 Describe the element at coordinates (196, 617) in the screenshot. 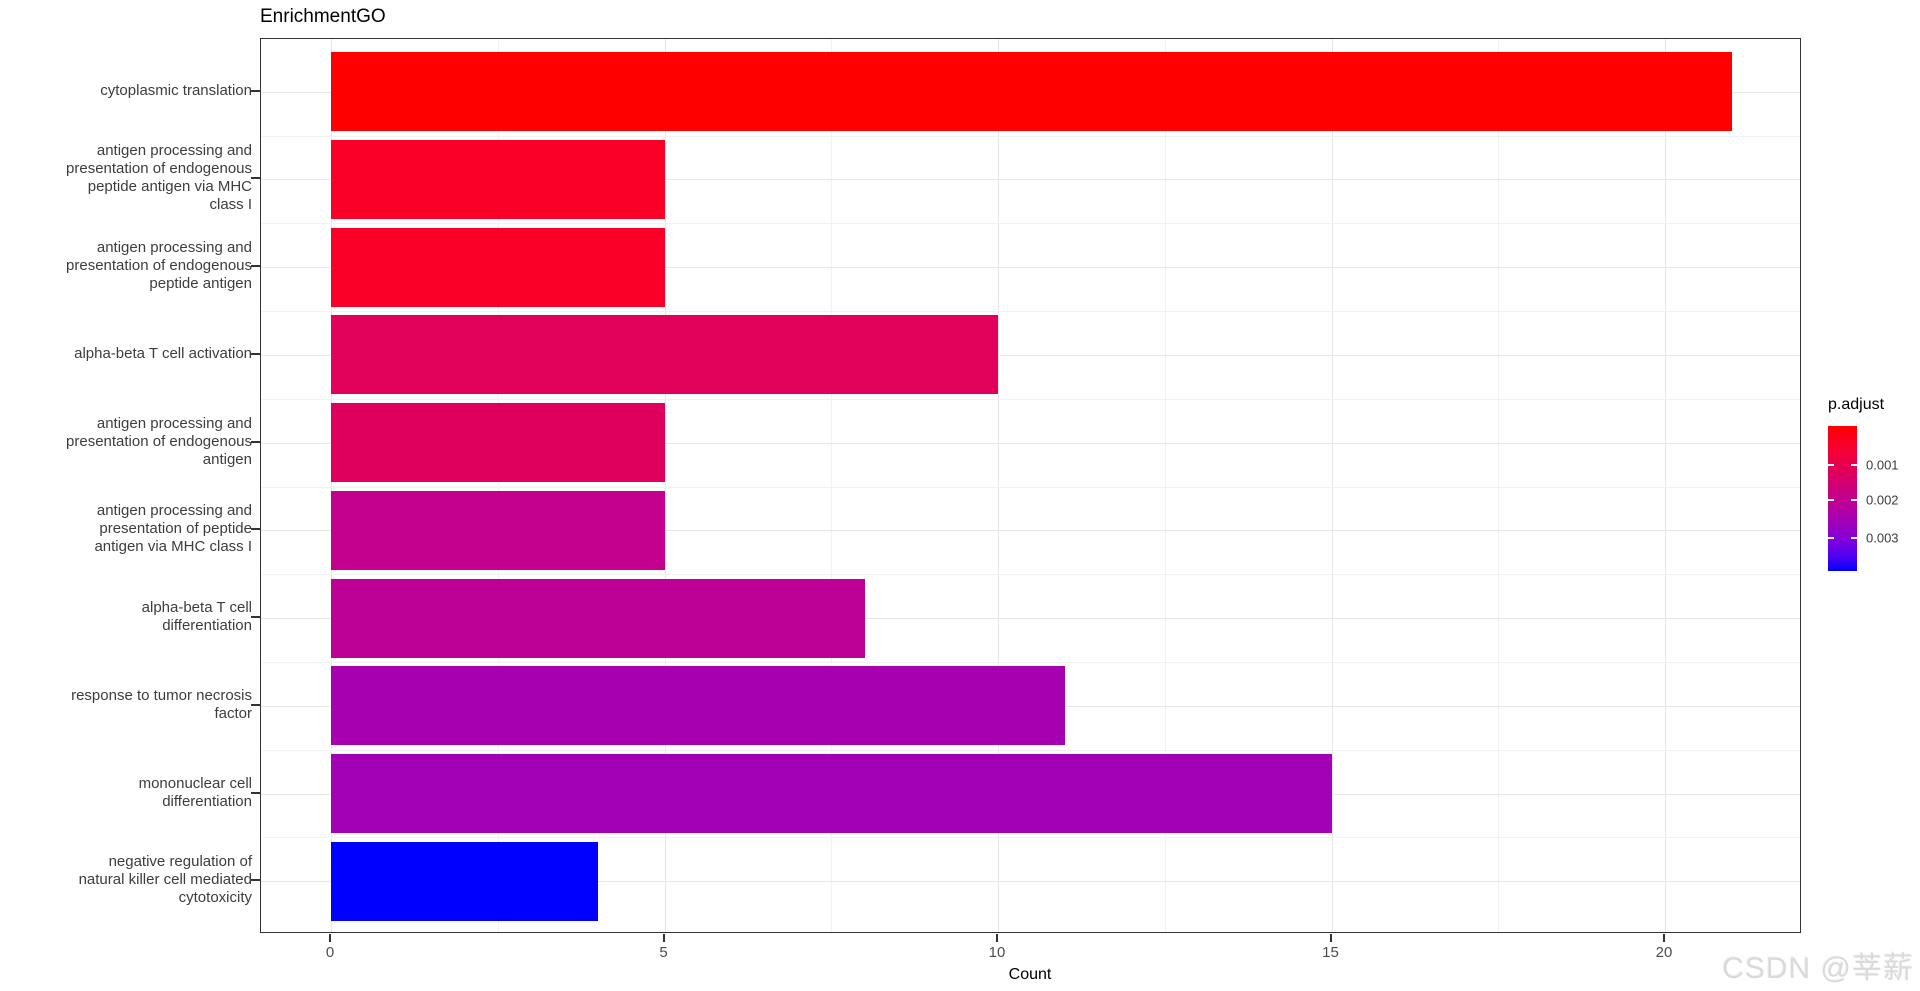

I see `y-axis-label: alpha-beta T cell differentiation` at that location.